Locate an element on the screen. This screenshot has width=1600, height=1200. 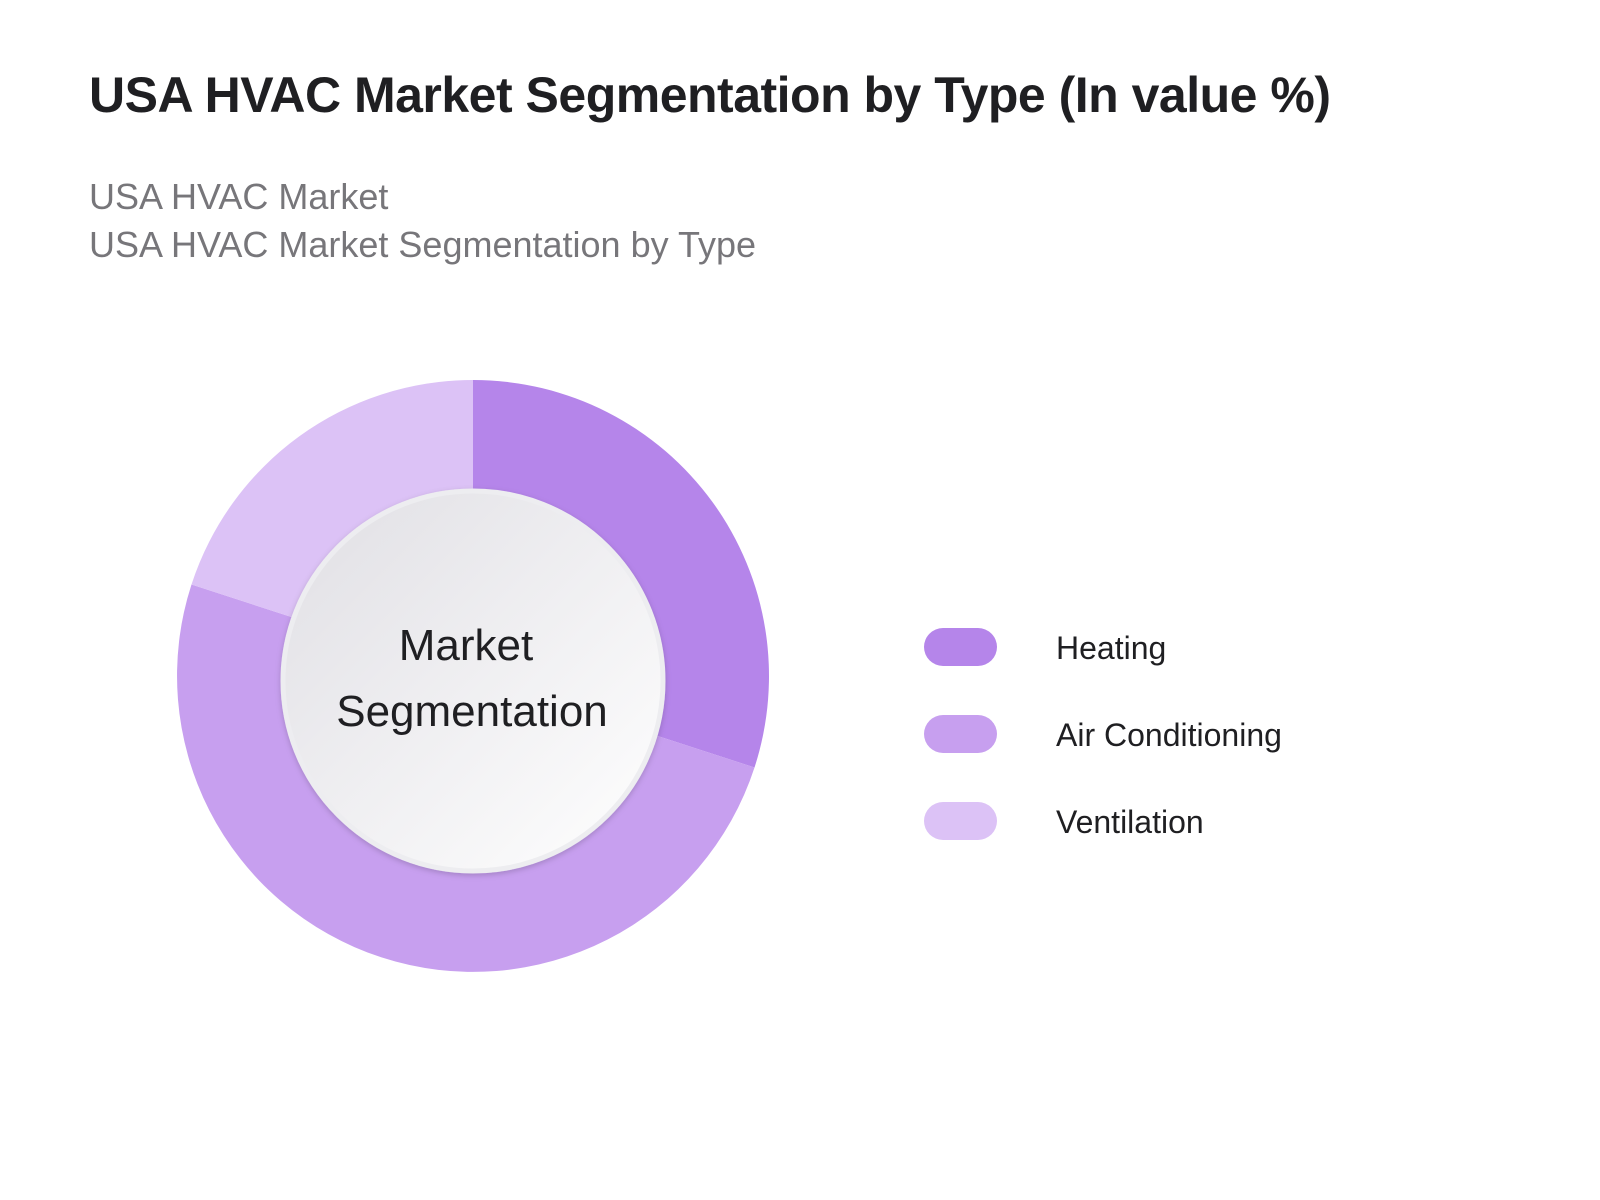
legend-swatch-ventilation is located at coordinates (960, 821).